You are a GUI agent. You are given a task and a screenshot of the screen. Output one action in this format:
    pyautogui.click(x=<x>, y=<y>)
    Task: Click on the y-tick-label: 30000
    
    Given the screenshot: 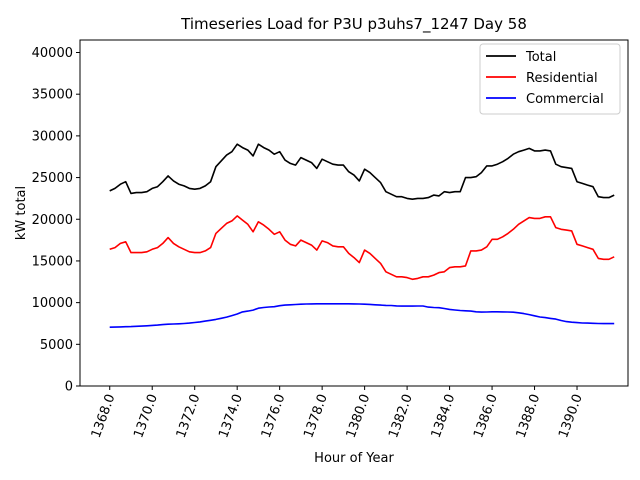 What is the action you would take?
    pyautogui.click(x=52, y=136)
    